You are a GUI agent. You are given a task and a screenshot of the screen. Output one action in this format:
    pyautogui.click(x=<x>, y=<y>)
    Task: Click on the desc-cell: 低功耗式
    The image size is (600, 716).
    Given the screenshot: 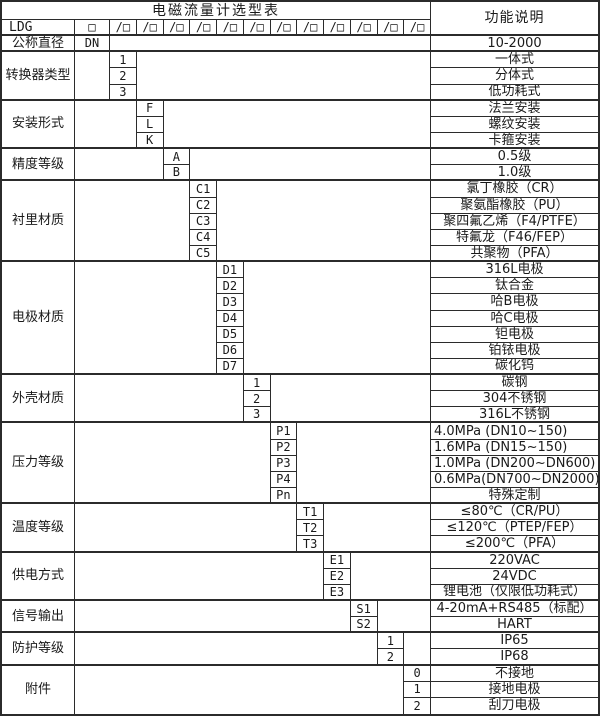 What is the action you would take?
    pyautogui.click(x=514, y=93)
    